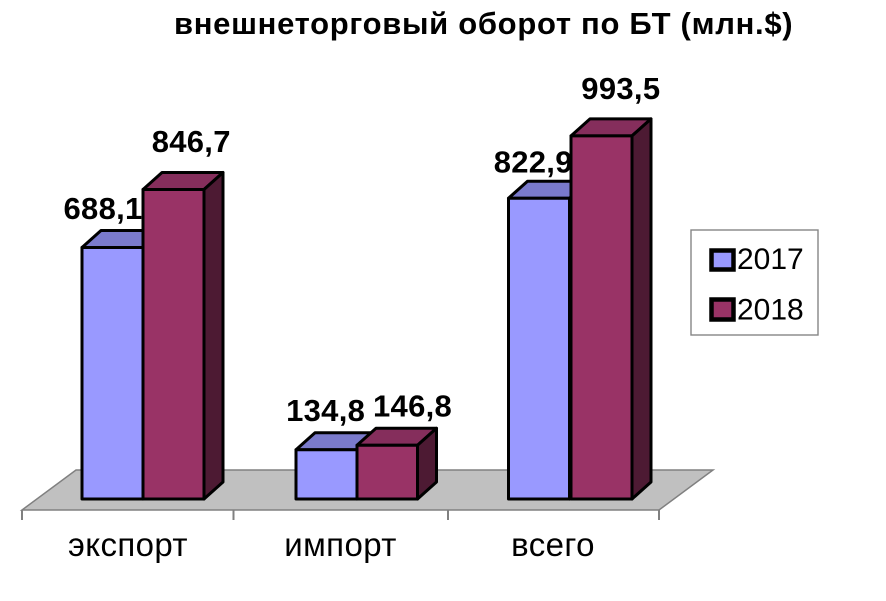 The height and width of the screenshot is (601, 886). What do you see at coordinates (483, 23) in the screenshot?
I see `svg-text:внешнеторговый оборот по БТ (м: внешнеторговый оборот по БТ (млн.$)` at bounding box center [483, 23].